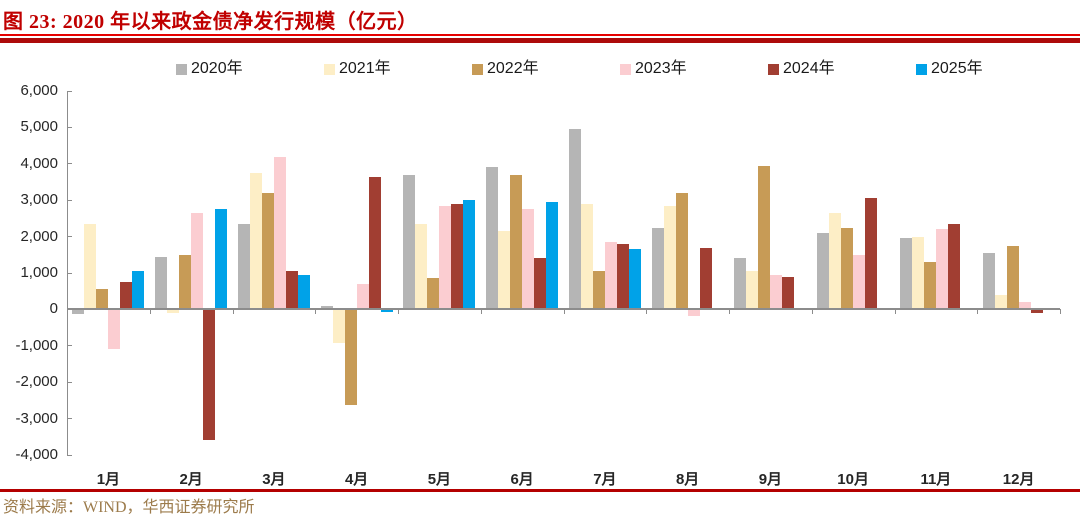  Describe the element at coordinates (693, 313) in the screenshot. I see `bar-2023年-8月` at that location.